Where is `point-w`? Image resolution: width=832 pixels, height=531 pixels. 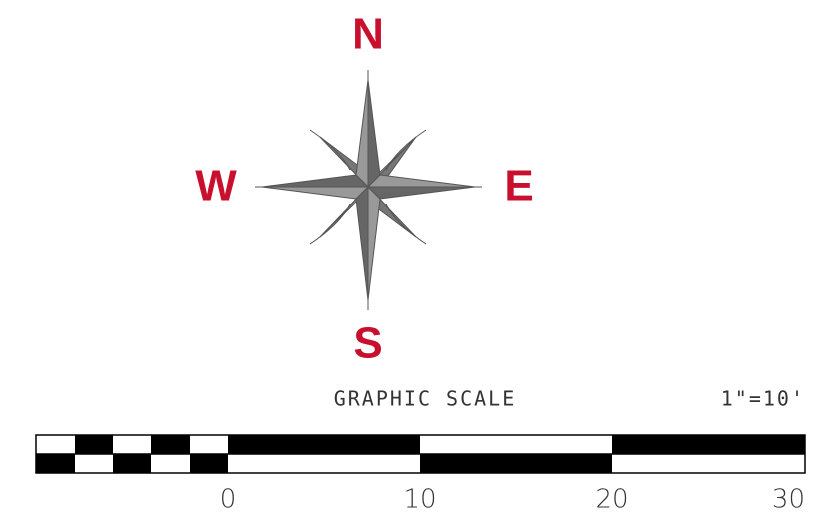 point-w is located at coordinates (315, 193).